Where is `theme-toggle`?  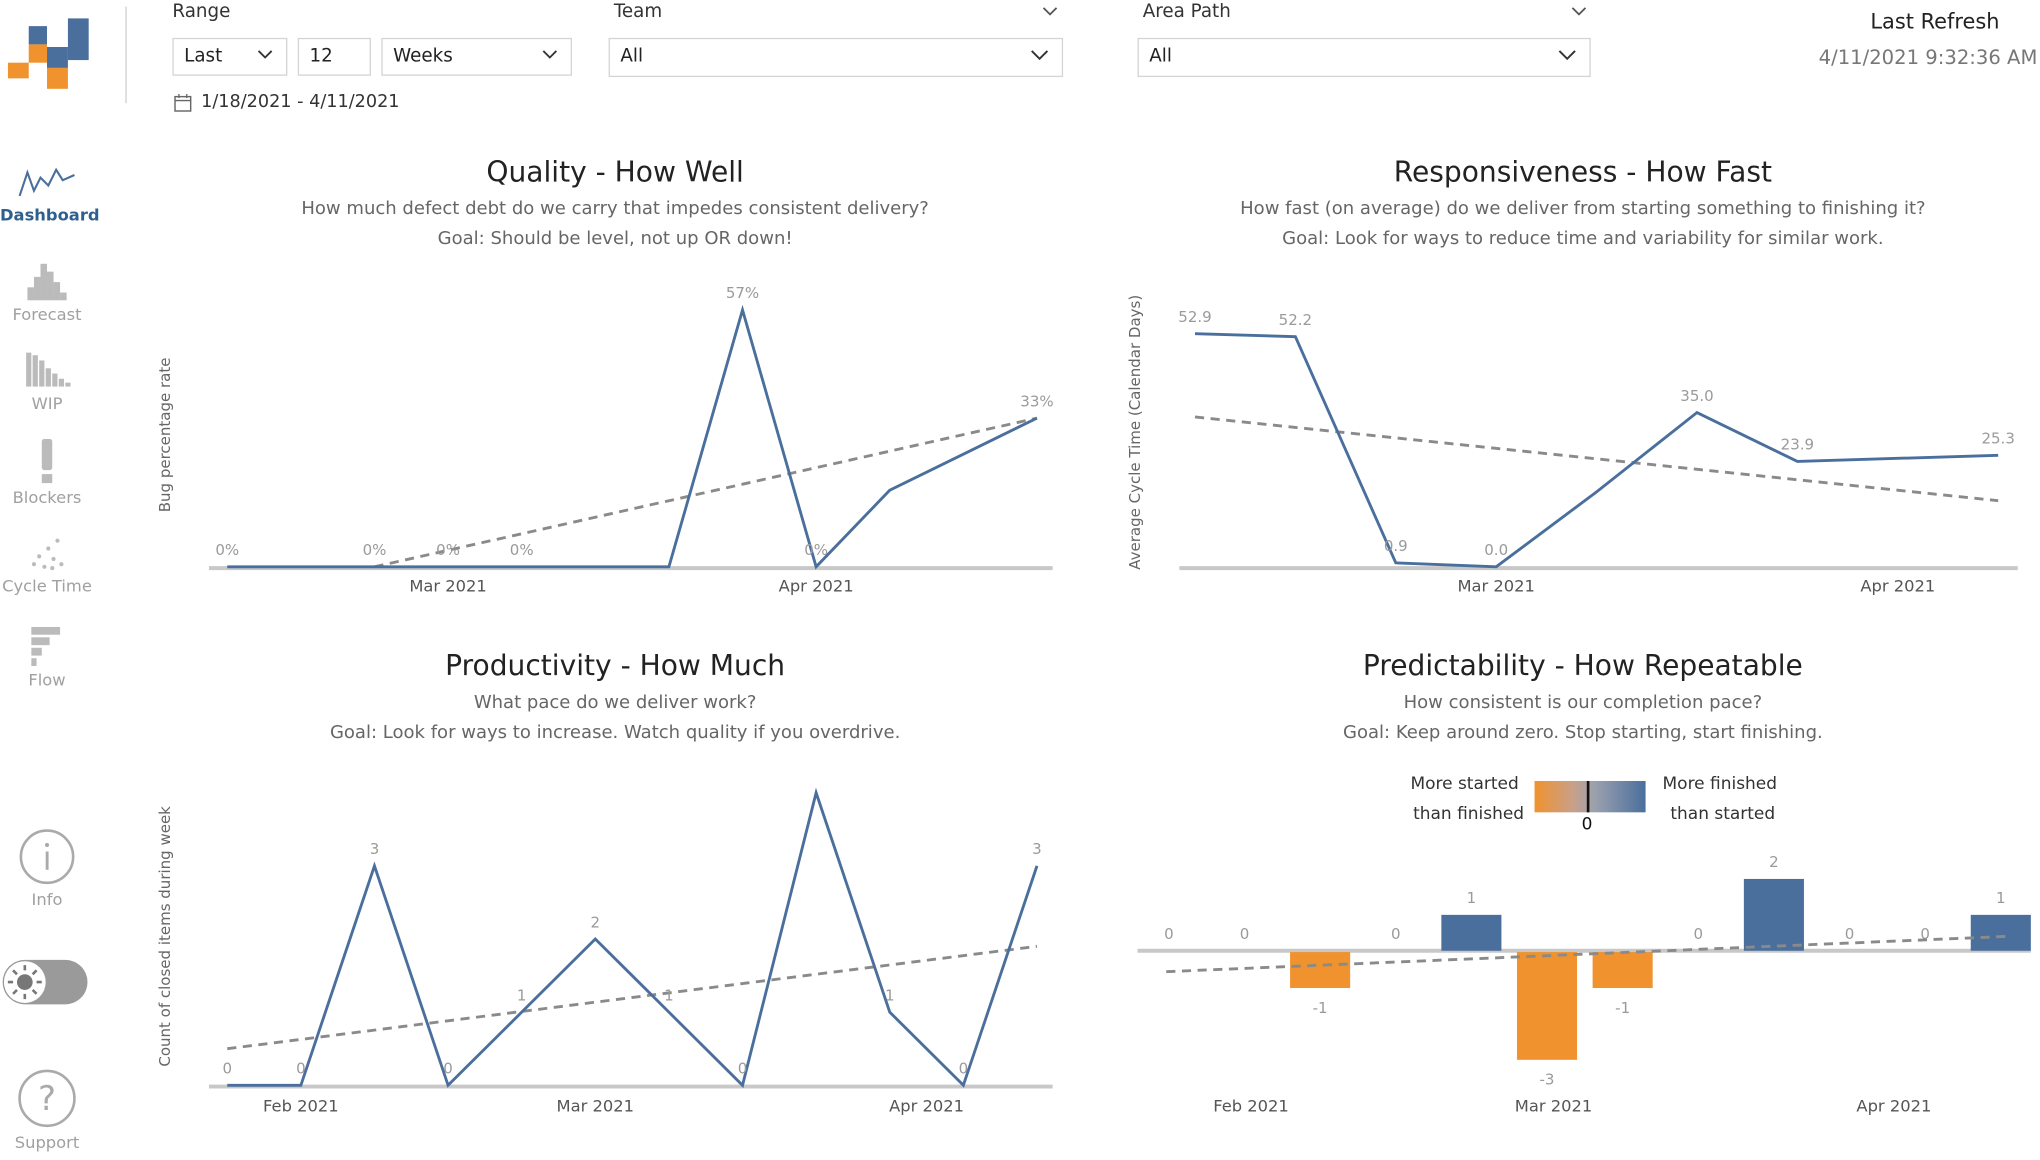 theme-toggle is located at coordinates (45, 982).